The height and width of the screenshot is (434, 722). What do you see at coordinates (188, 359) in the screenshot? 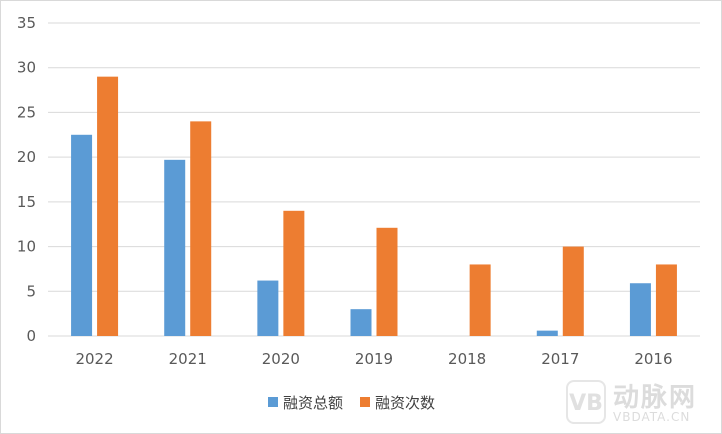
I see `x-tick-label: 2021` at bounding box center [188, 359].